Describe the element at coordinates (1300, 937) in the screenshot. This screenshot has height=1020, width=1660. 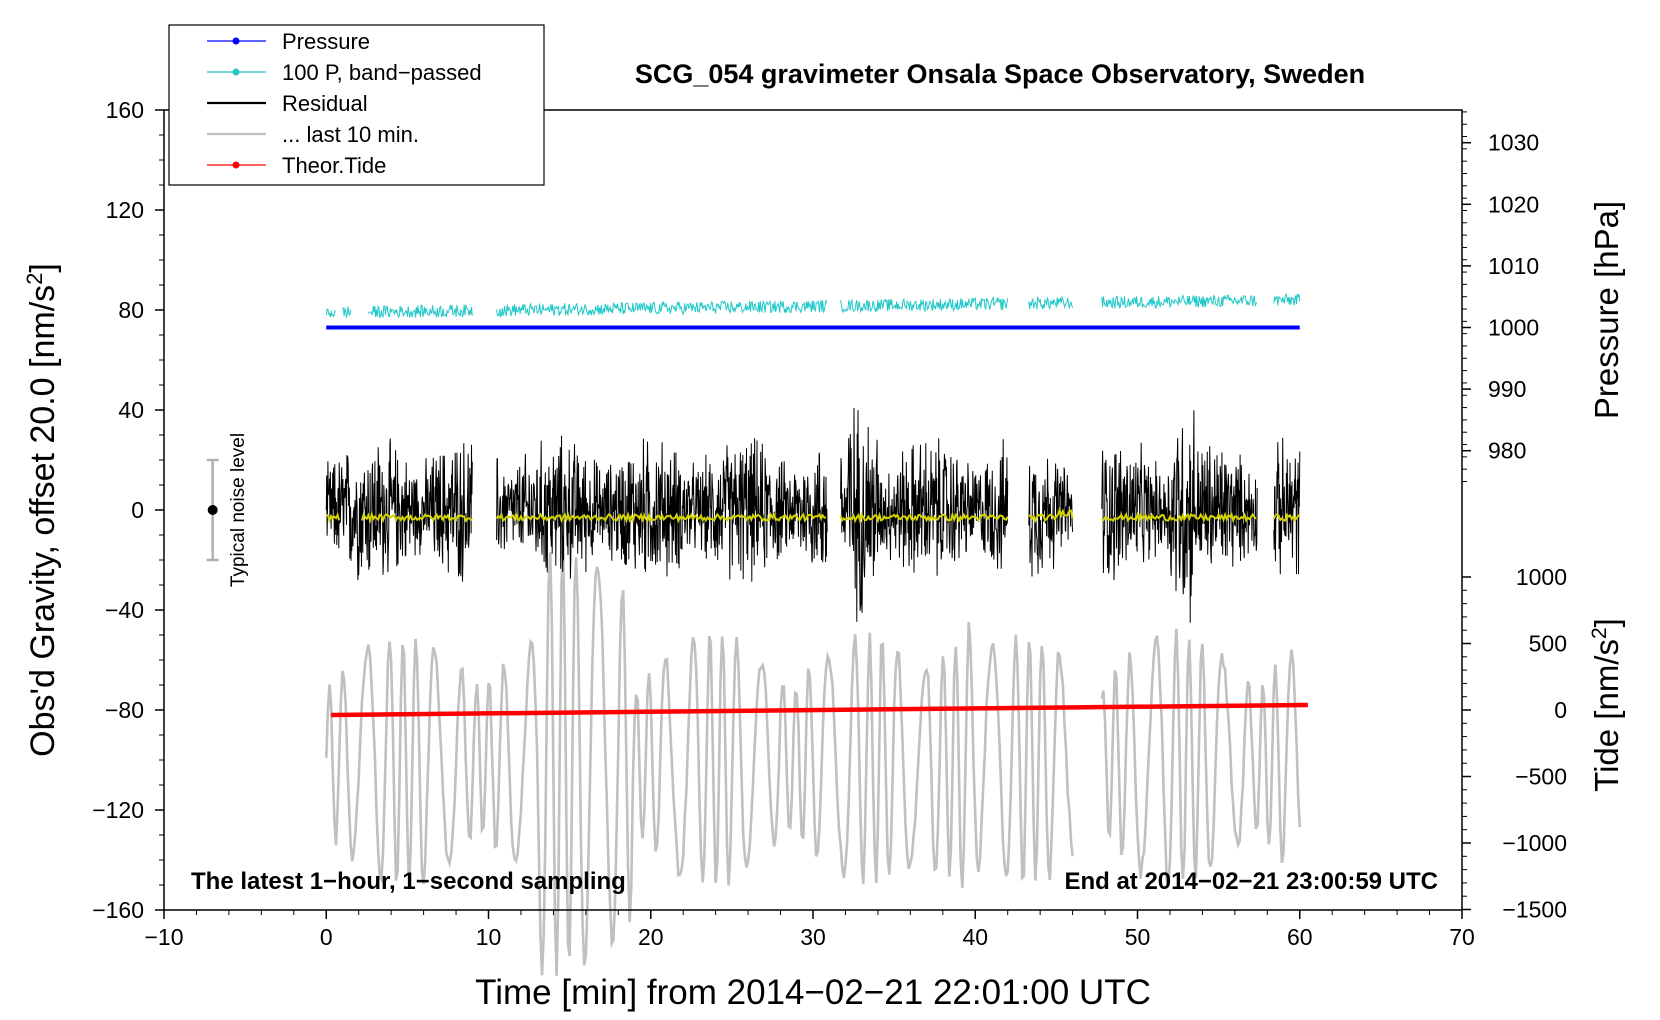
I see `x-tick-label: 60` at that location.